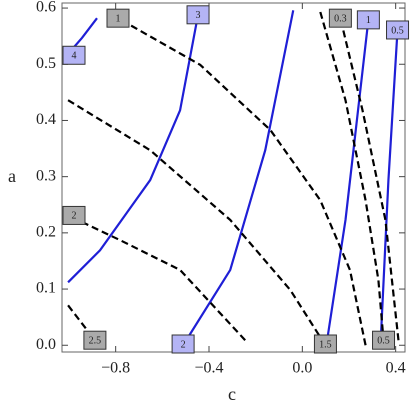  I want to click on x-axis-label: c, so click(232, 394).